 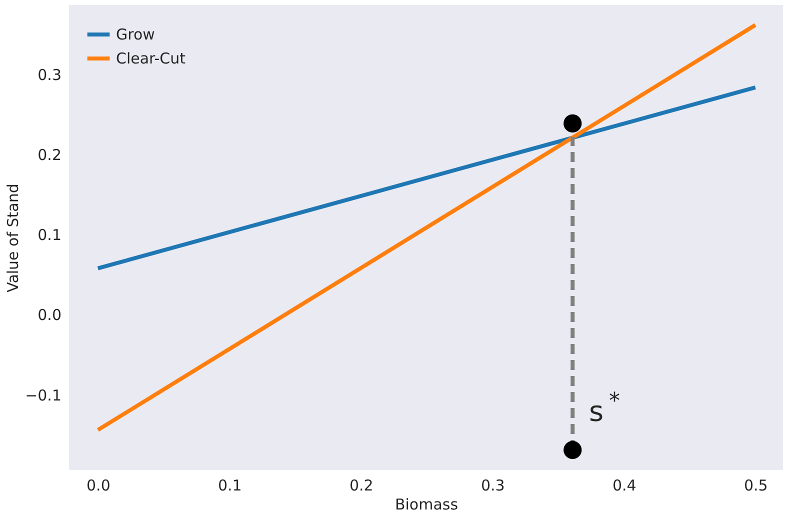 I want to click on y-axis-title: Value of Stand, so click(x=13, y=238).